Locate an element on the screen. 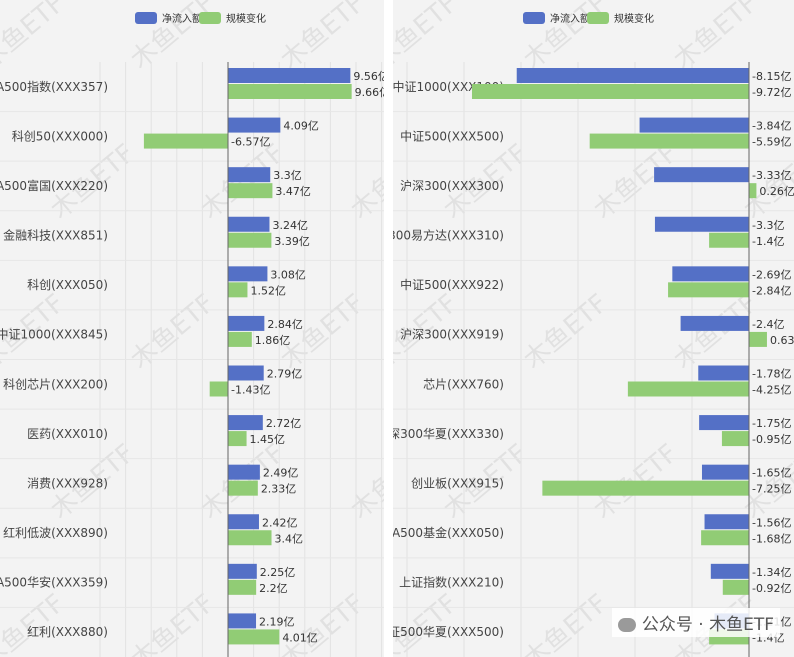 This screenshot has width=794, height=657. net-inflow-data-label: 2.49亿 is located at coordinates (281, 473).